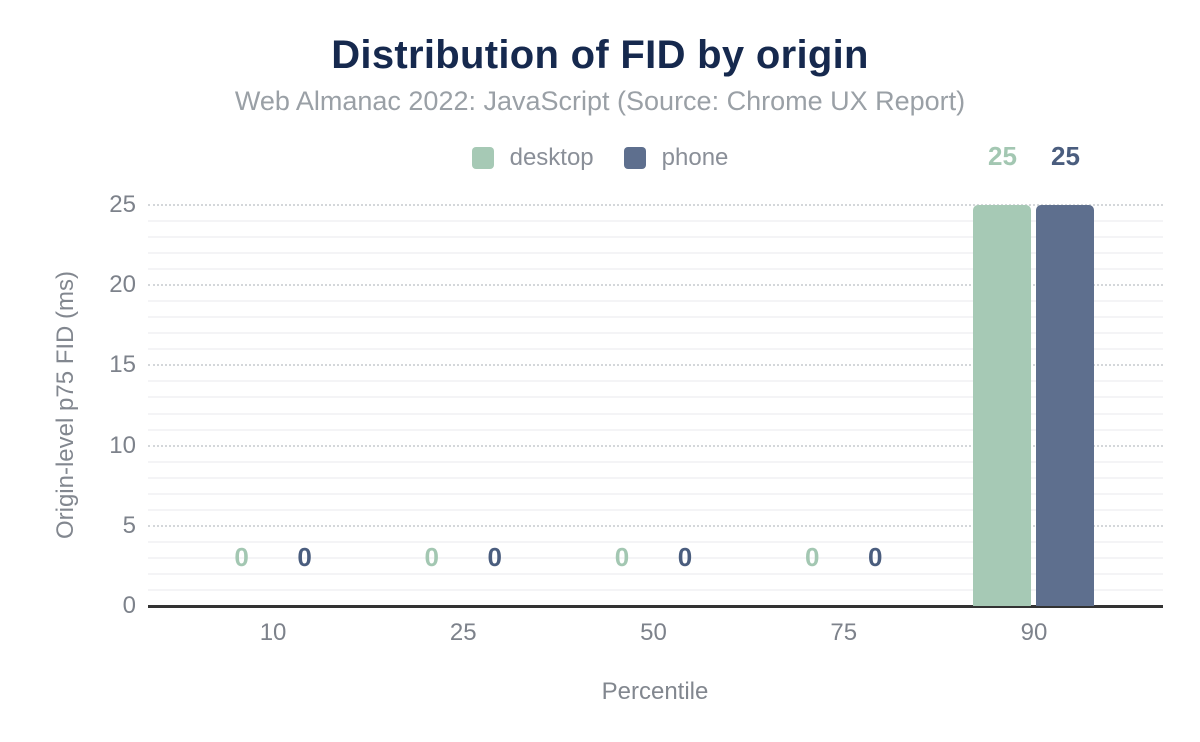 The height and width of the screenshot is (742, 1200). I want to click on y-tick-20: 20, so click(122, 285).